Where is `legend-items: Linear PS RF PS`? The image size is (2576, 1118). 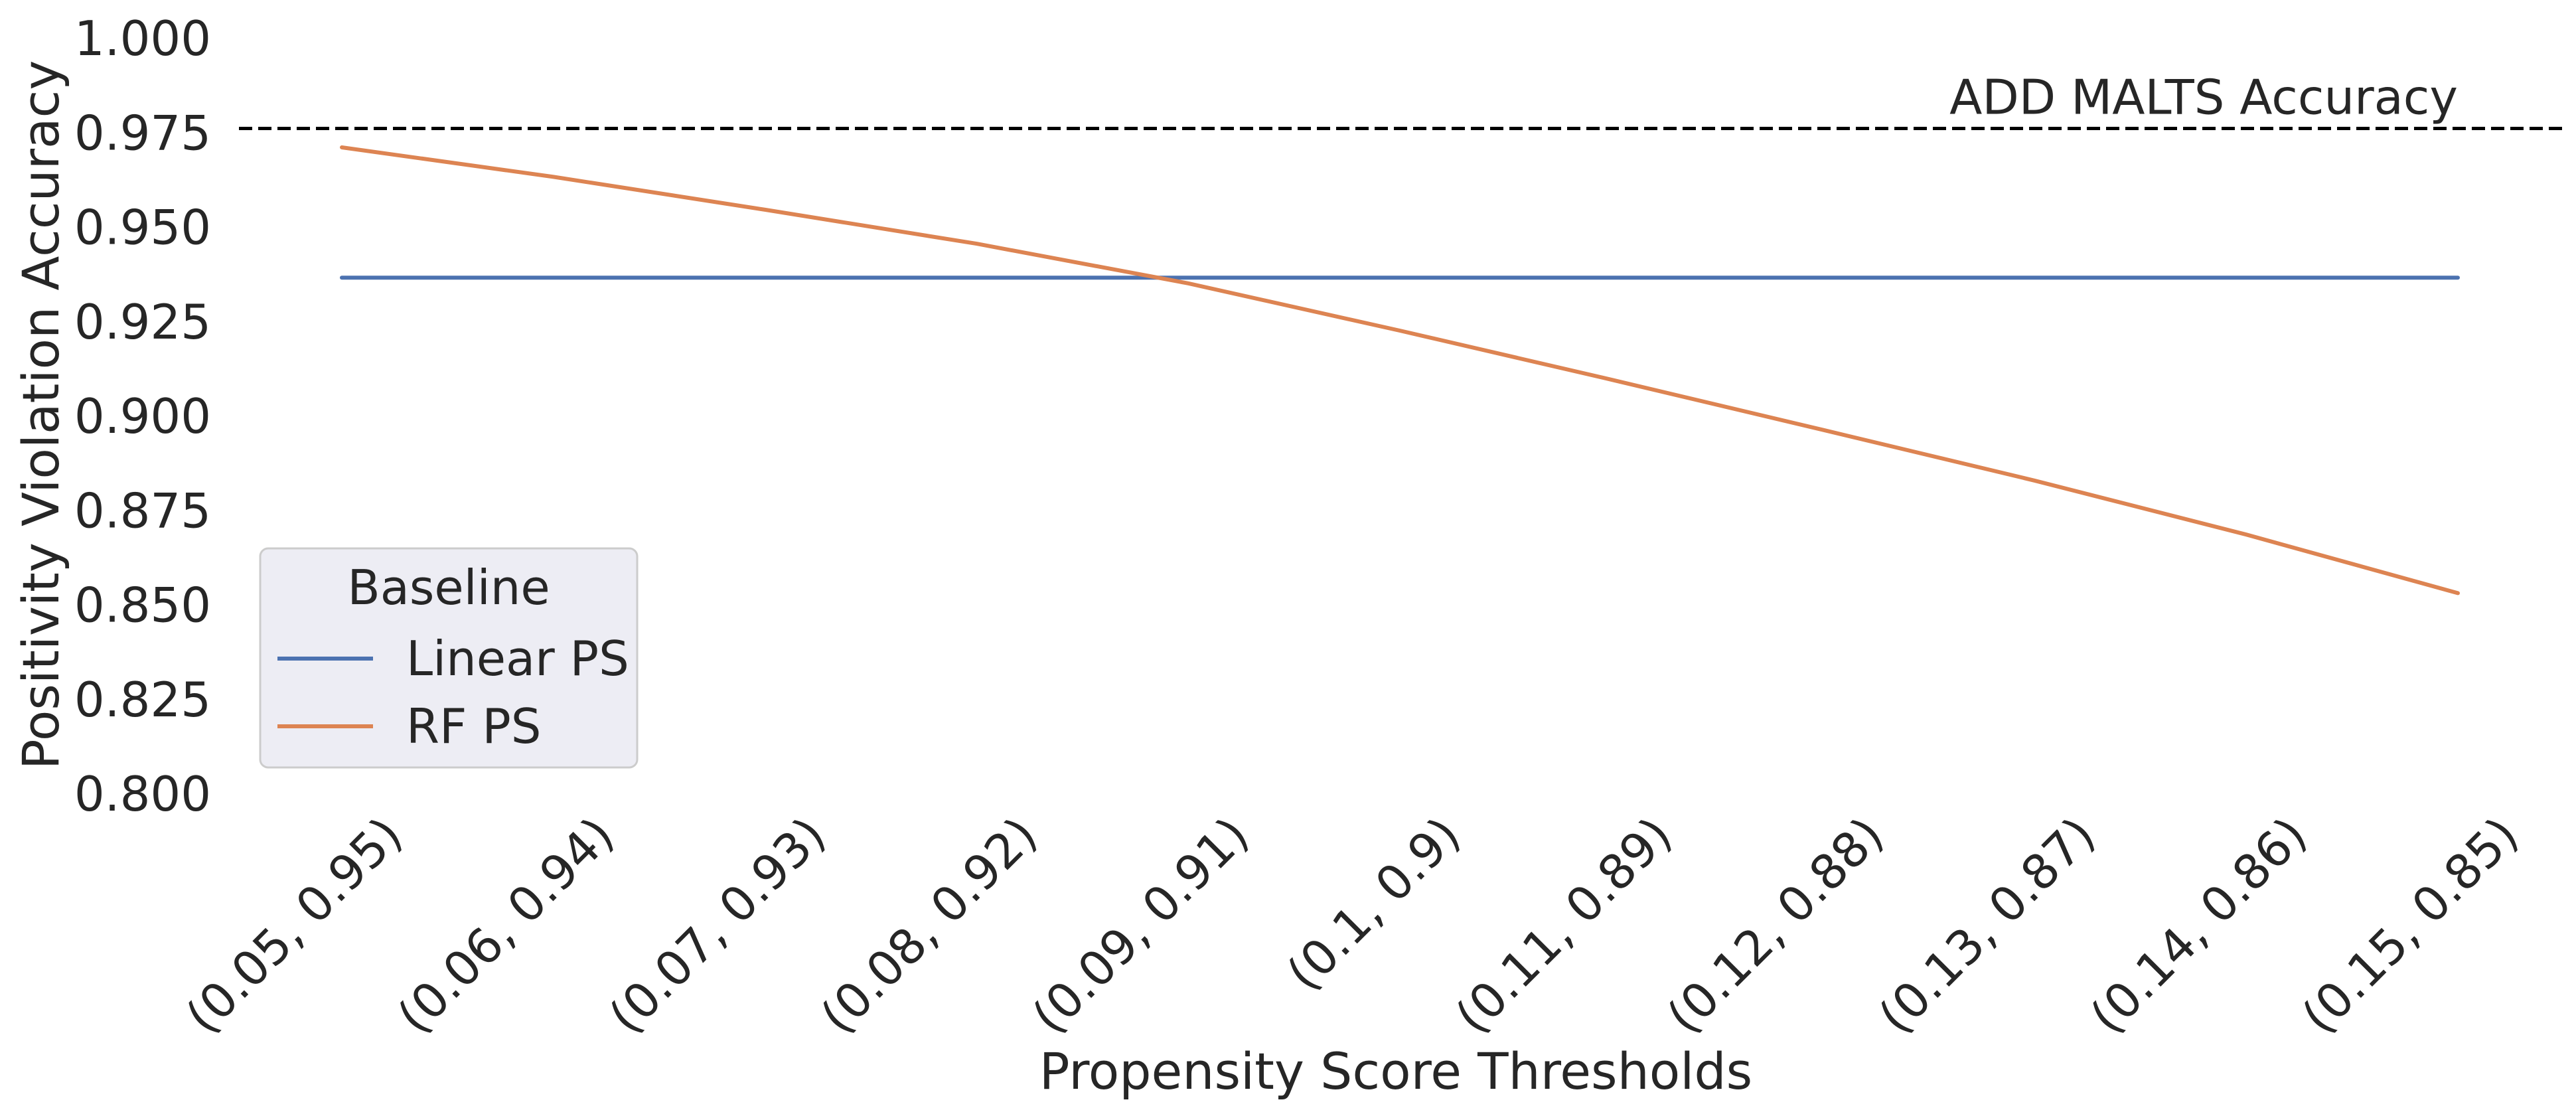 legend-items: Linear PS RF PS is located at coordinates (453, 693).